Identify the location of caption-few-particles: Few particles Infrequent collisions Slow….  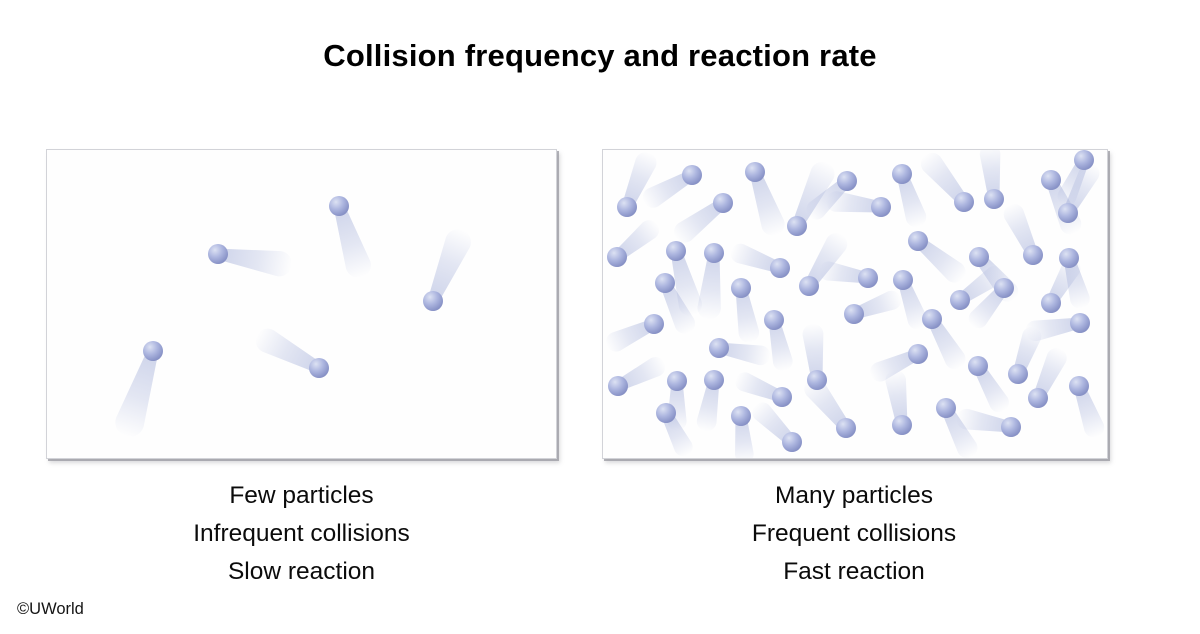
(301, 534).